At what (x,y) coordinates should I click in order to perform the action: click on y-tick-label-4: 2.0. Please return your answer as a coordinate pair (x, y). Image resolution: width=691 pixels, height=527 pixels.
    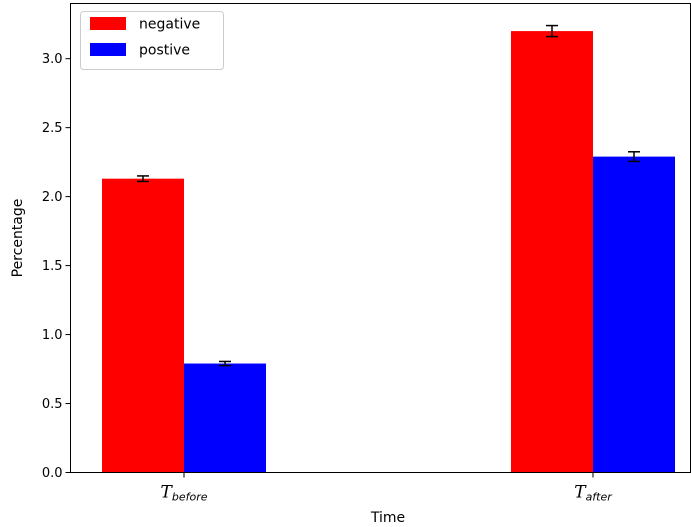
    Looking at the image, I should click on (52, 197).